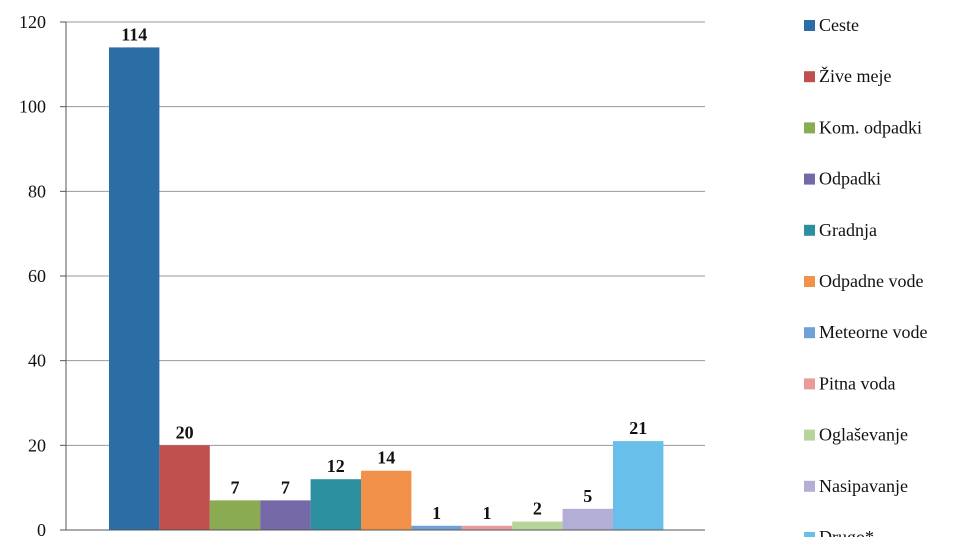  I want to click on y-tick-label: 40, so click(37, 361).